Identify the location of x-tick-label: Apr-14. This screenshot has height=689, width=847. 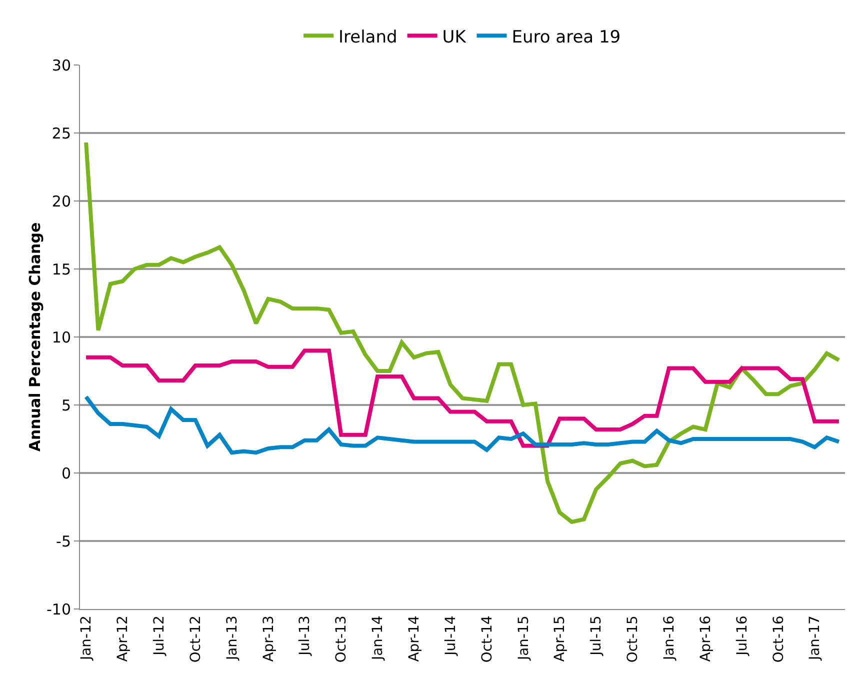
(414, 639).